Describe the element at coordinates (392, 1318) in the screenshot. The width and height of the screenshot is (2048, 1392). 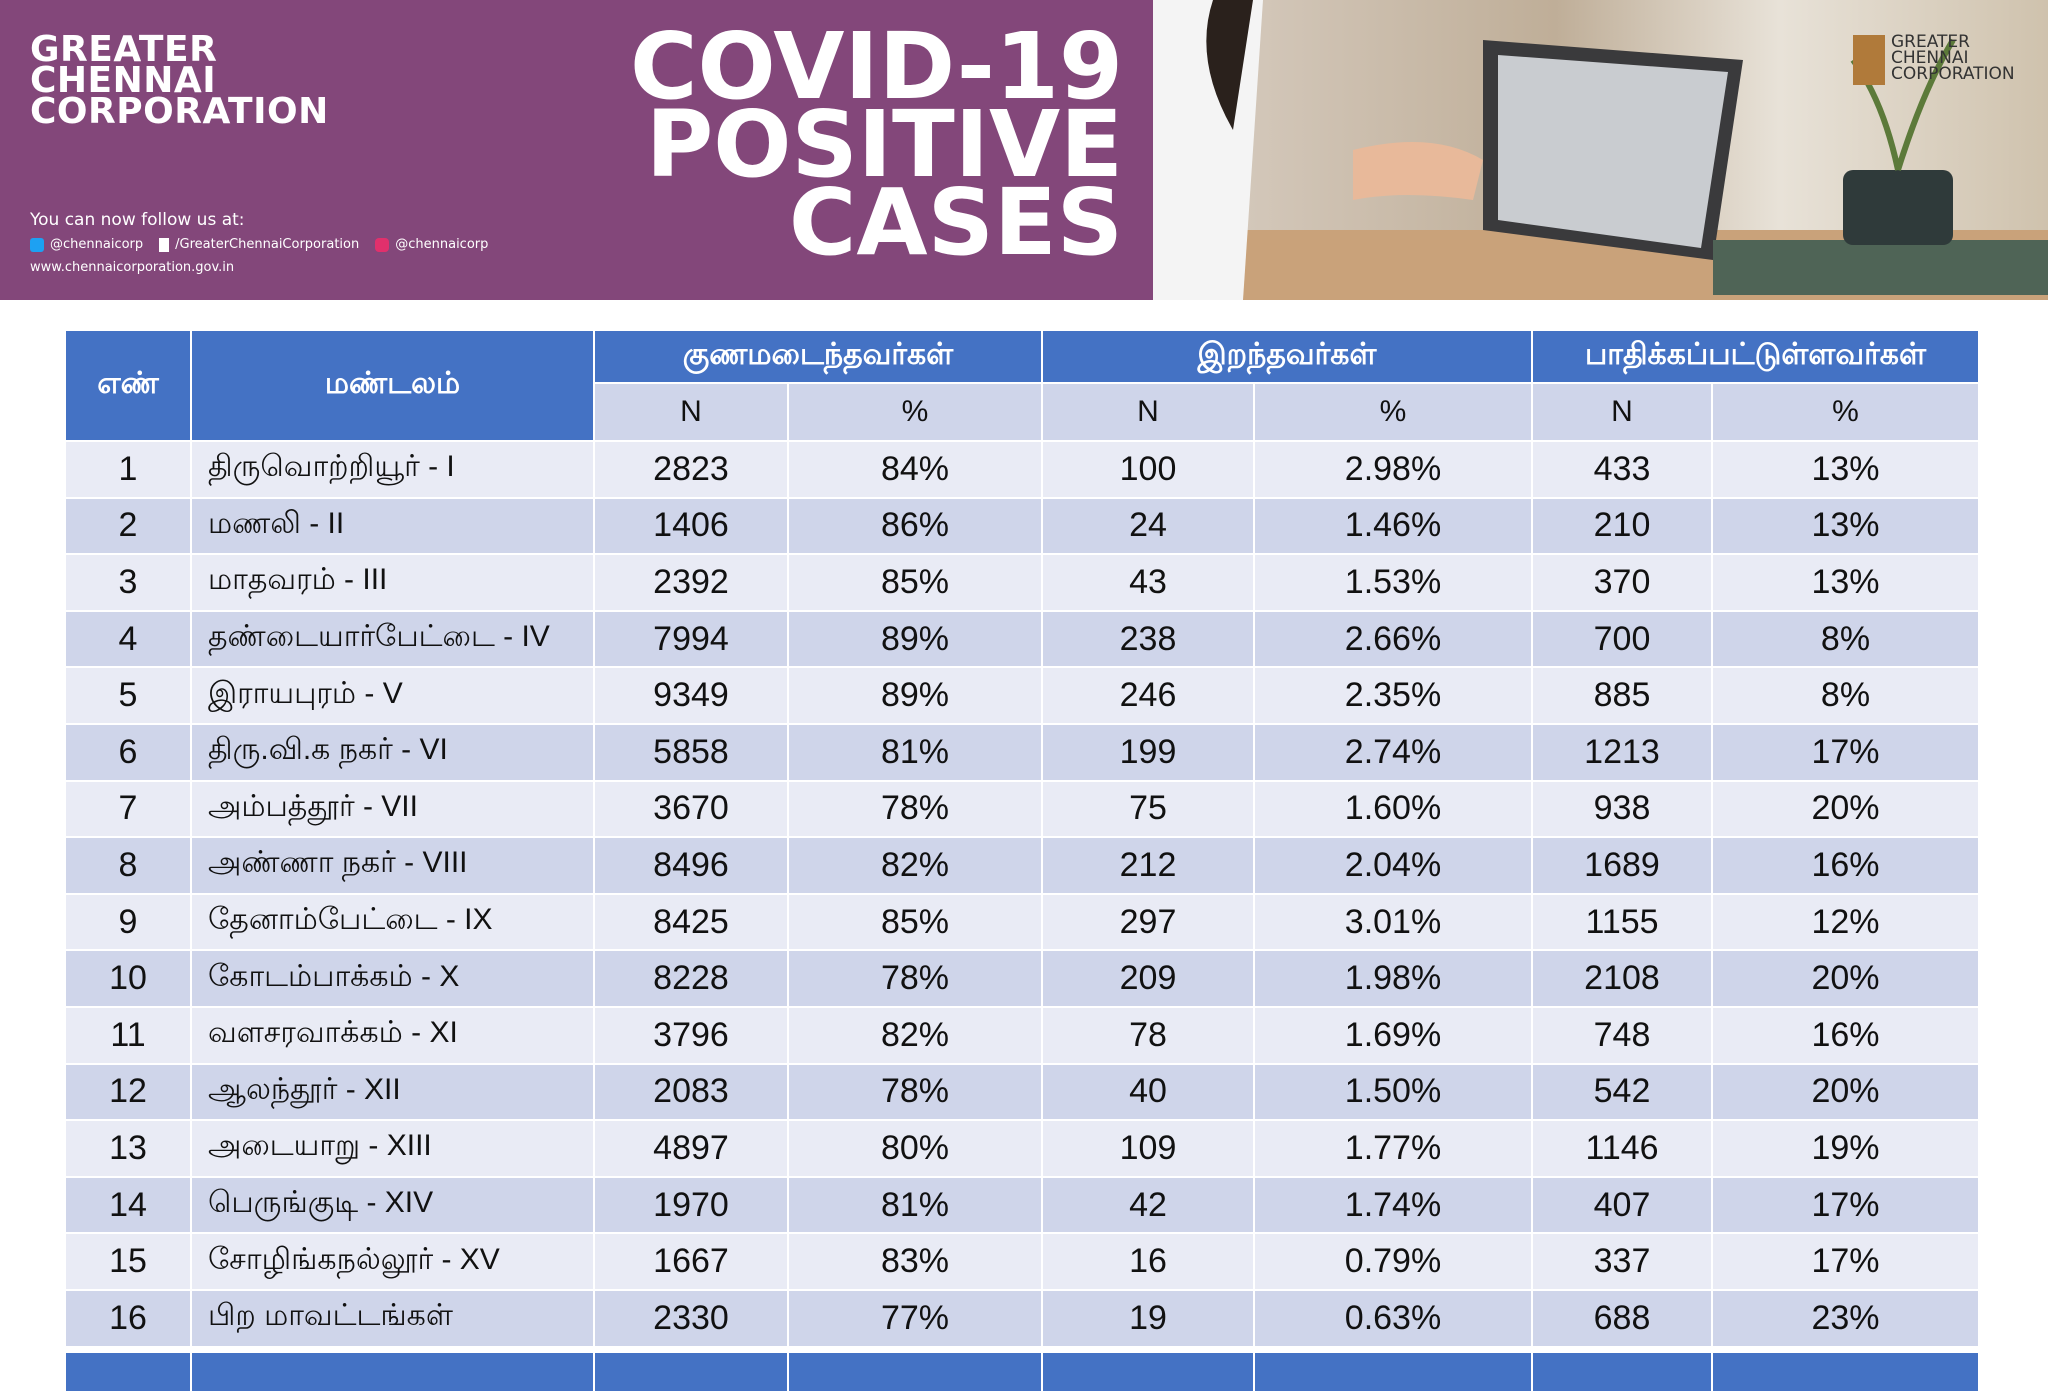
I see `zone-cell: பிற மாவட்டங்கள்` at that location.